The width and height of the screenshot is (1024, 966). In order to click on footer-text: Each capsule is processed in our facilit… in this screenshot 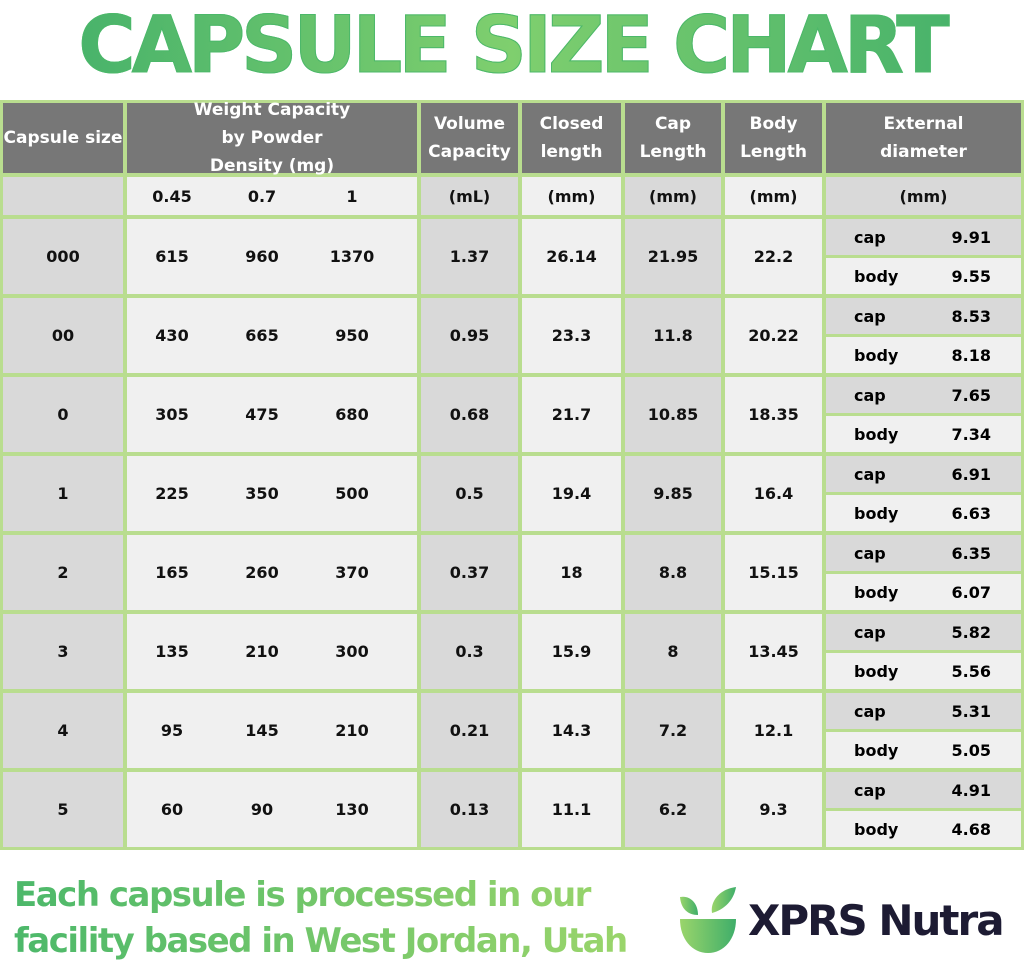, I will do `click(320, 918)`.